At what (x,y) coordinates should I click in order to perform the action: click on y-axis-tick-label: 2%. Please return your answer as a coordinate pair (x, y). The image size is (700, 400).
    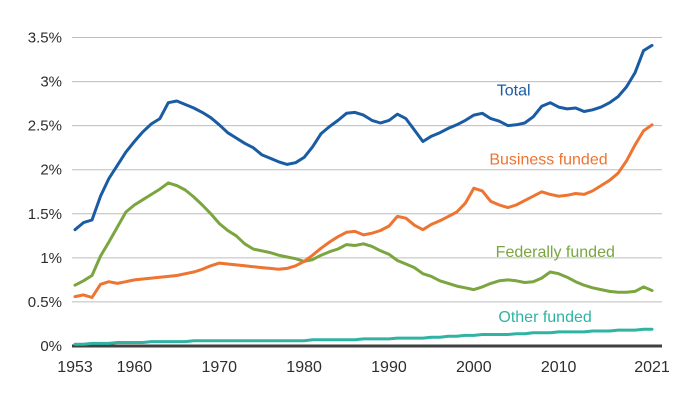
    Looking at the image, I should click on (51, 170).